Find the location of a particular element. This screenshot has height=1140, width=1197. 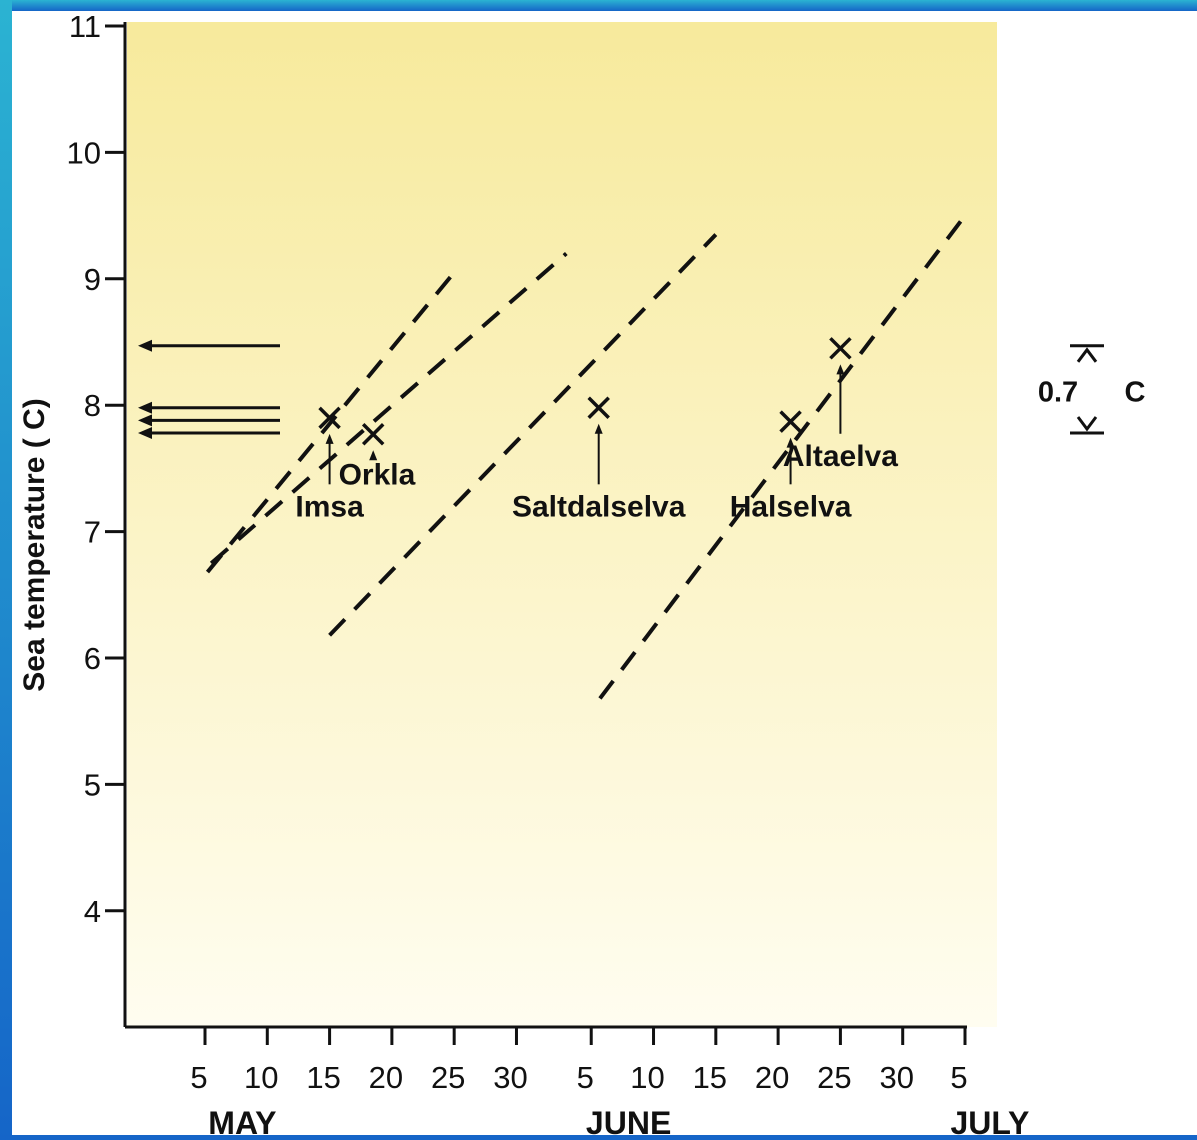

y-tick-label: 11 is located at coordinates (85, 26).